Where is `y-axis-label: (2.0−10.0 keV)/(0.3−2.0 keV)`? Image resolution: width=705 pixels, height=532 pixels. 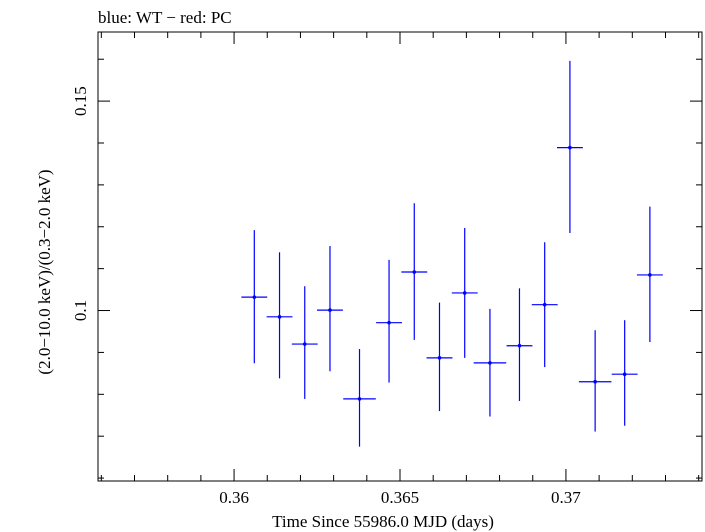 y-axis-label: (2.0−10.0 keV)/(0.3−2.0 keV) is located at coordinates (44, 271).